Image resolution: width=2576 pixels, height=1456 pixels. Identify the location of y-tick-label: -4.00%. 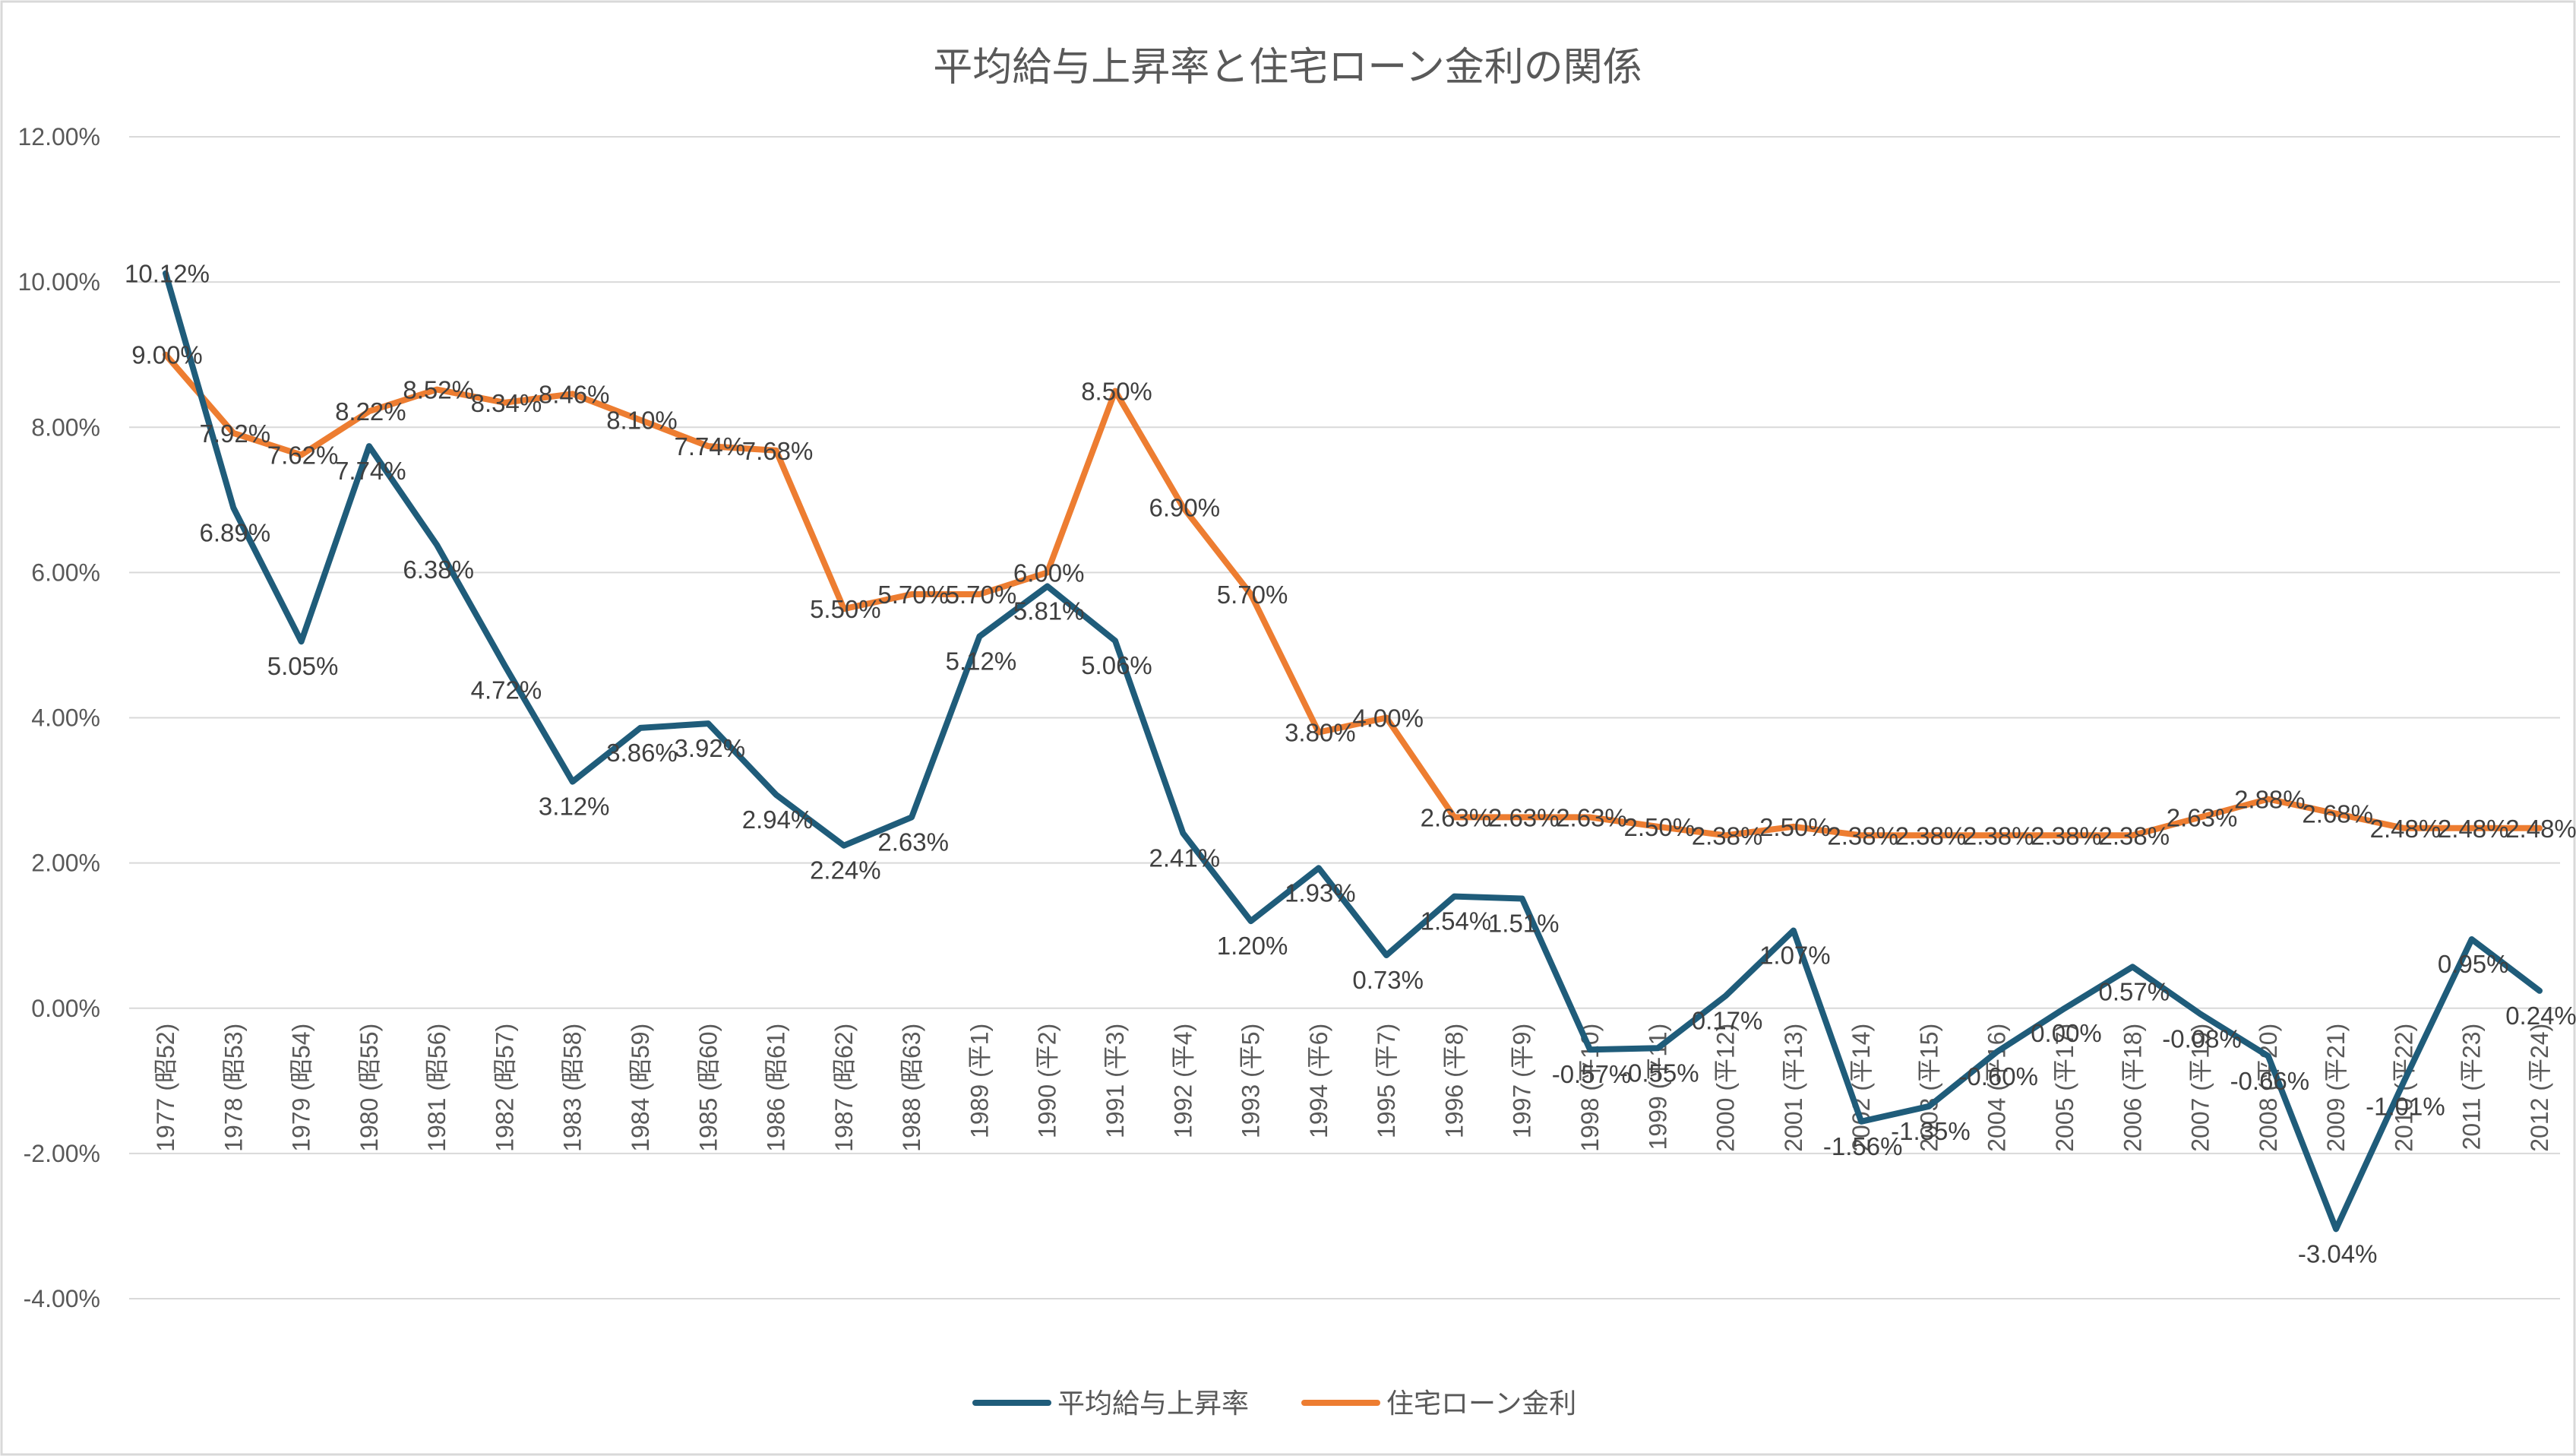
(62, 1298).